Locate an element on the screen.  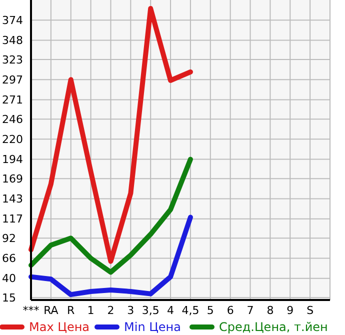
x-tick-label: 5 is located at coordinates (210, 310).